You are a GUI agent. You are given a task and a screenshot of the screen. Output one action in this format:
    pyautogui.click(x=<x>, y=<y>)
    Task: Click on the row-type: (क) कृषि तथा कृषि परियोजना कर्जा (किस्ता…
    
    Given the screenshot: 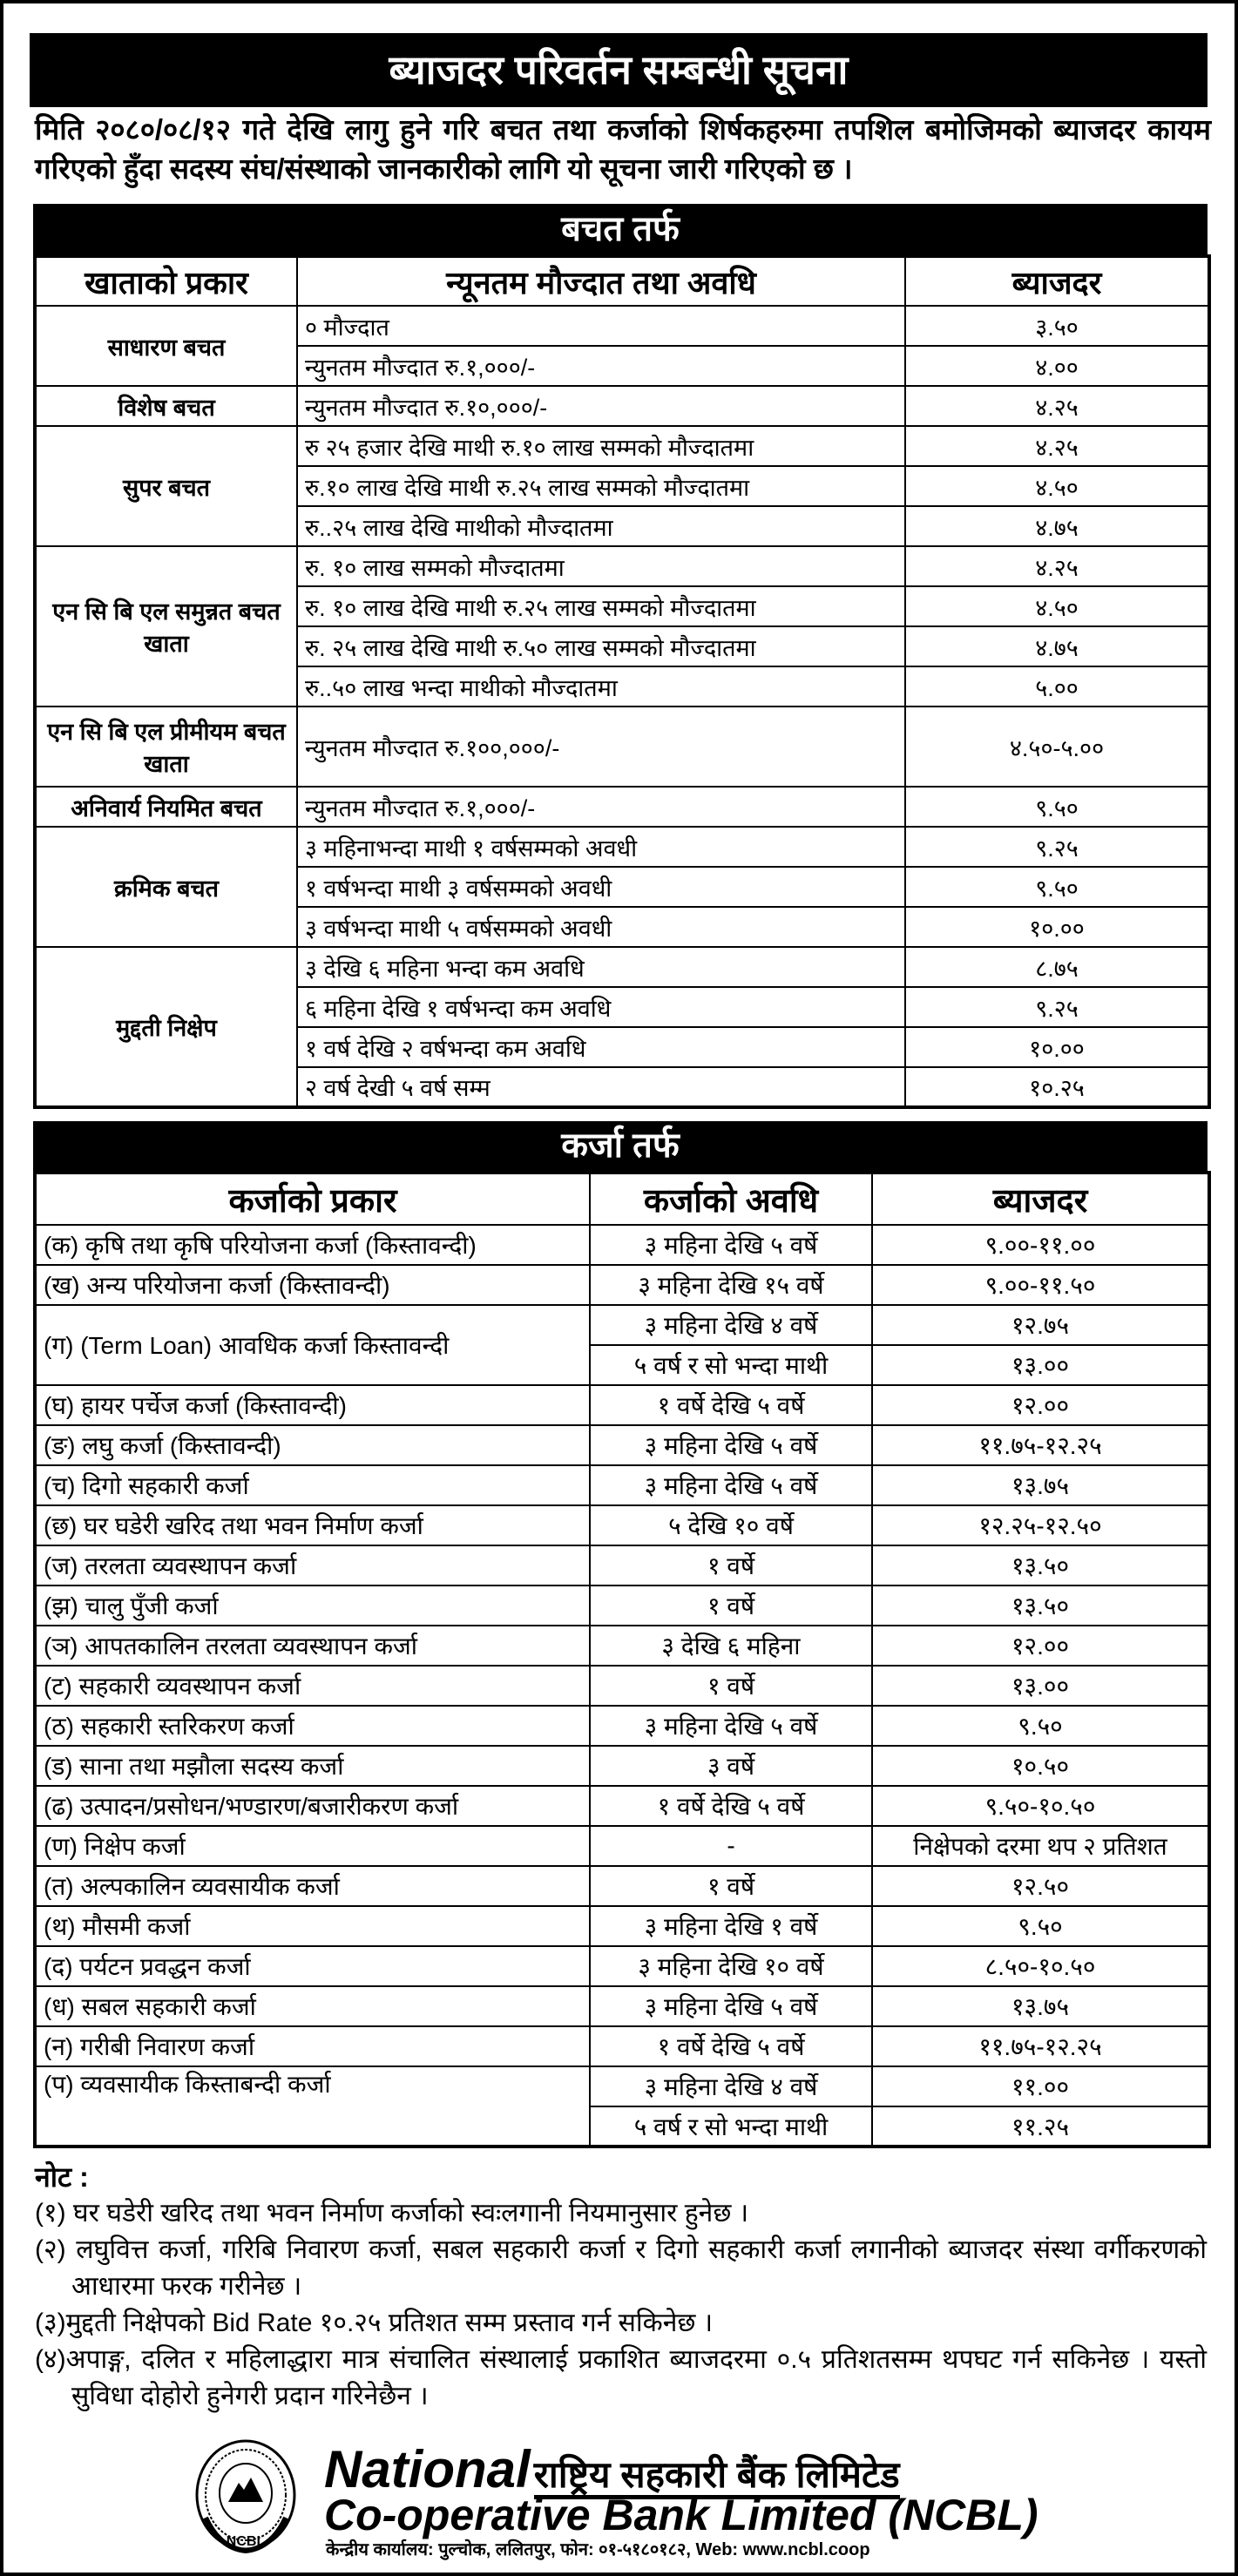 What is the action you would take?
    pyautogui.click(x=312, y=1245)
    